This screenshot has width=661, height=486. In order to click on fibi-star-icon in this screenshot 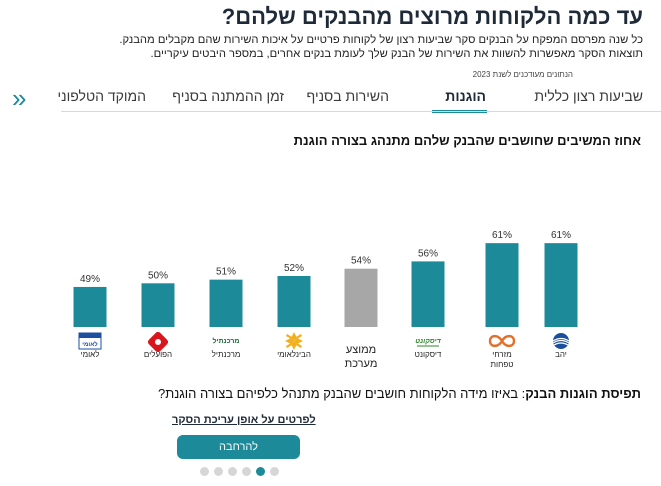, I will do `click(294, 350)`.